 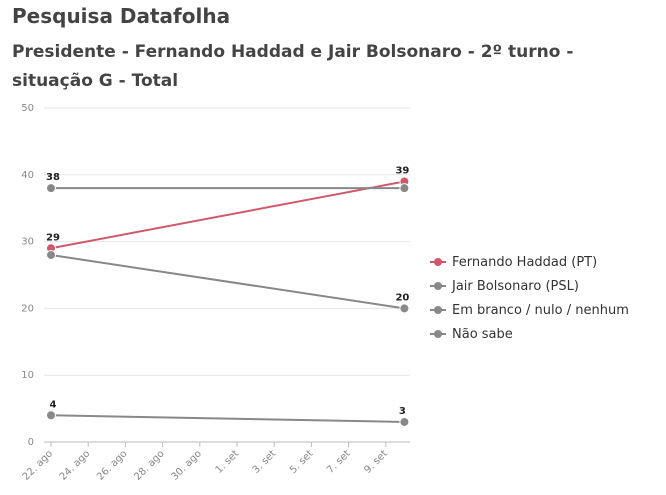 What do you see at coordinates (75, 465) in the screenshot?
I see `x-tick-label: 24. ago` at bounding box center [75, 465].